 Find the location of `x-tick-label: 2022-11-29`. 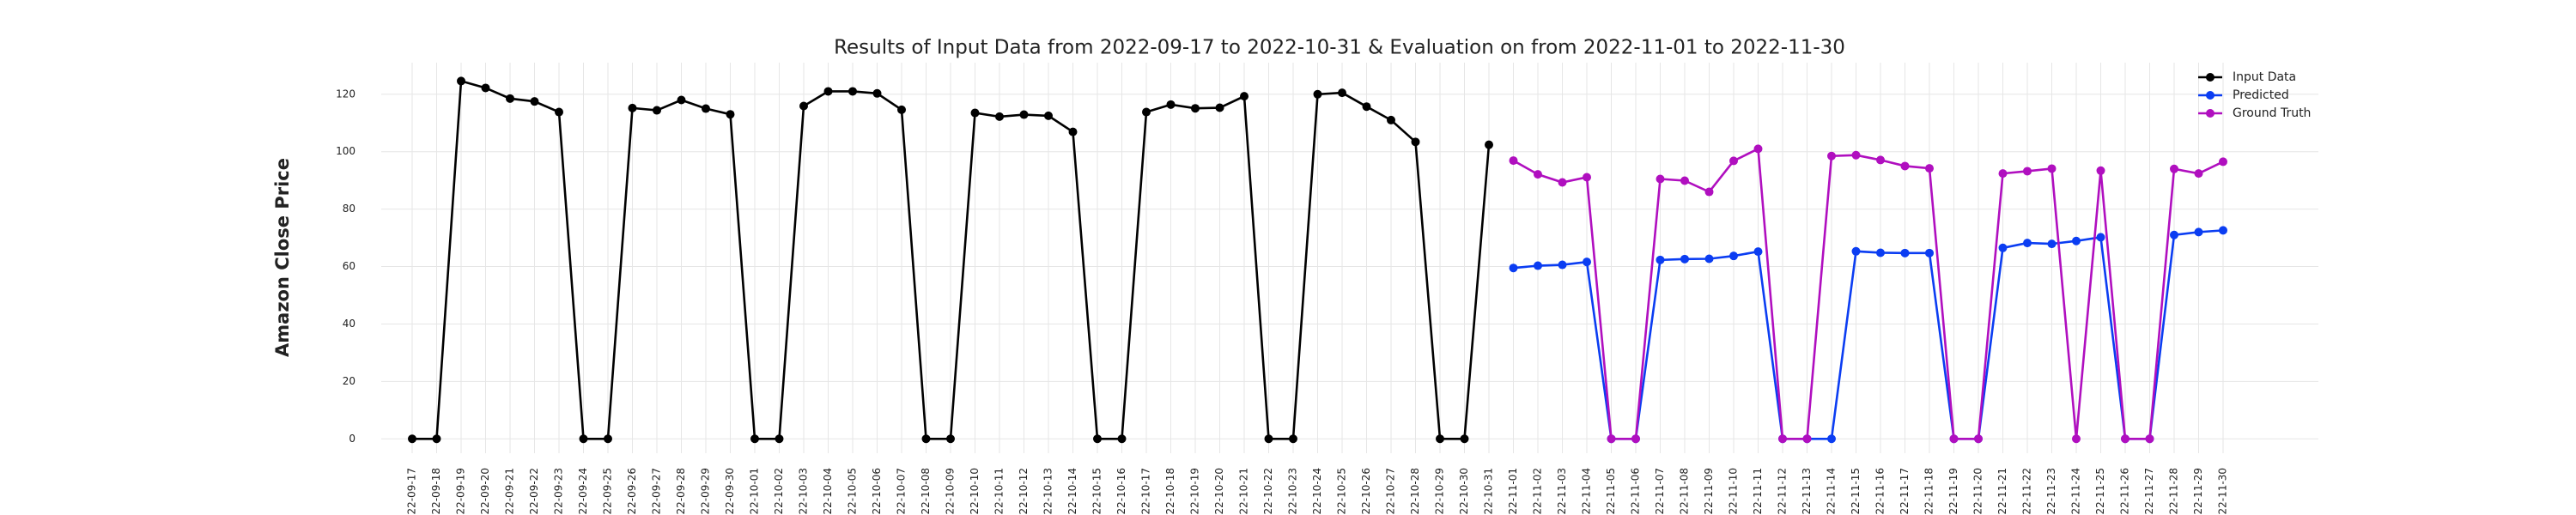

x-tick-label: 2022-11-29 is located at coordinates (2198, 491).